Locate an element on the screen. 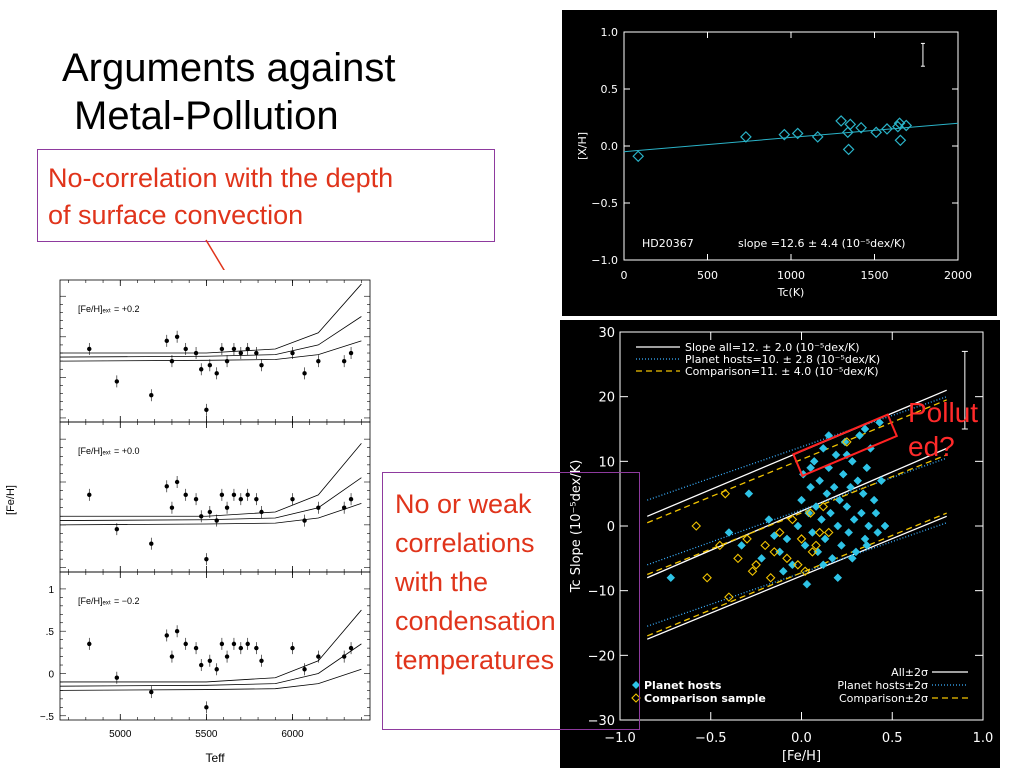 This screenshot has width=1024, height=768. panel-frame is located at coordinates (215, 646).